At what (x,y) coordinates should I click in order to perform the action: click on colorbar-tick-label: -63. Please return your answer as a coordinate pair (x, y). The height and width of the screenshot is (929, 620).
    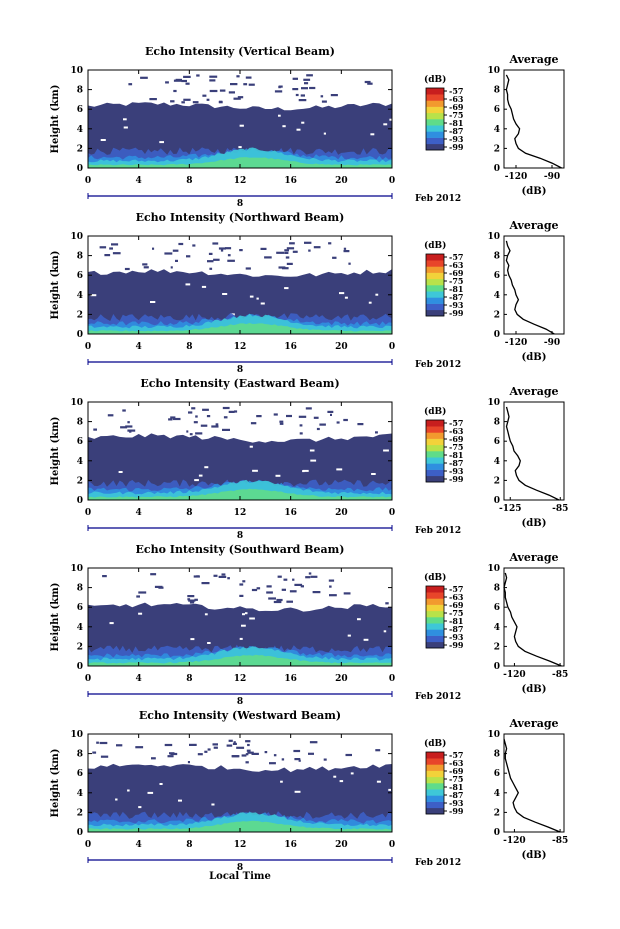
    Looking at the image, I should click on (456, 99).